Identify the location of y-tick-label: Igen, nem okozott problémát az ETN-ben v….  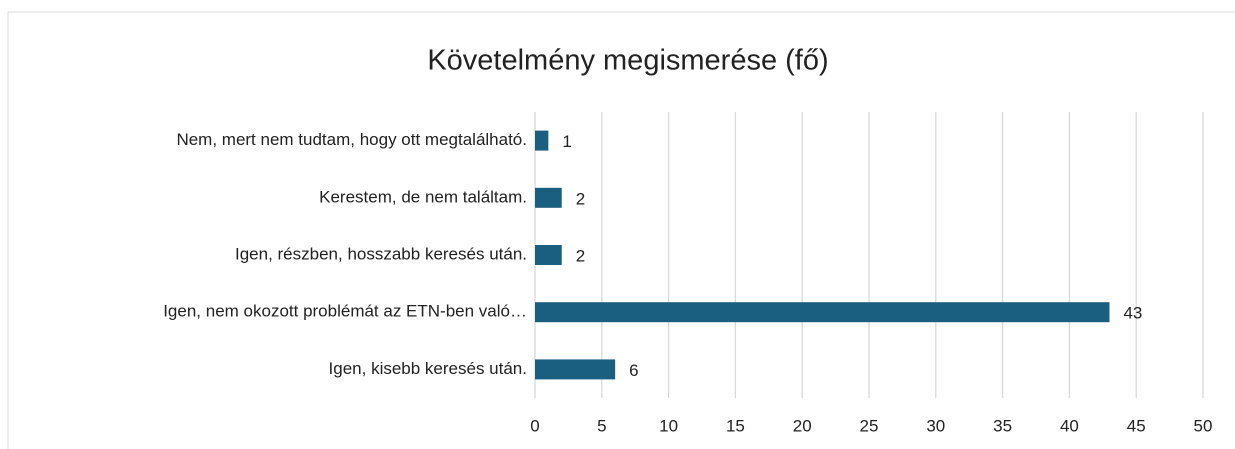
(345, 311).